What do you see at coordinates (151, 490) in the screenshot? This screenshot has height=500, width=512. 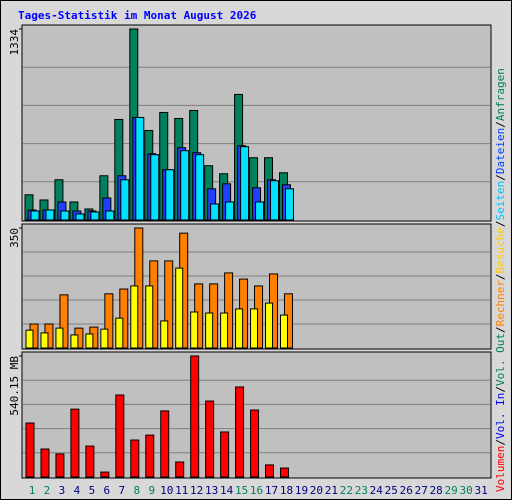 I see `x-tick-label: 9` at bounding box center [151, 490].